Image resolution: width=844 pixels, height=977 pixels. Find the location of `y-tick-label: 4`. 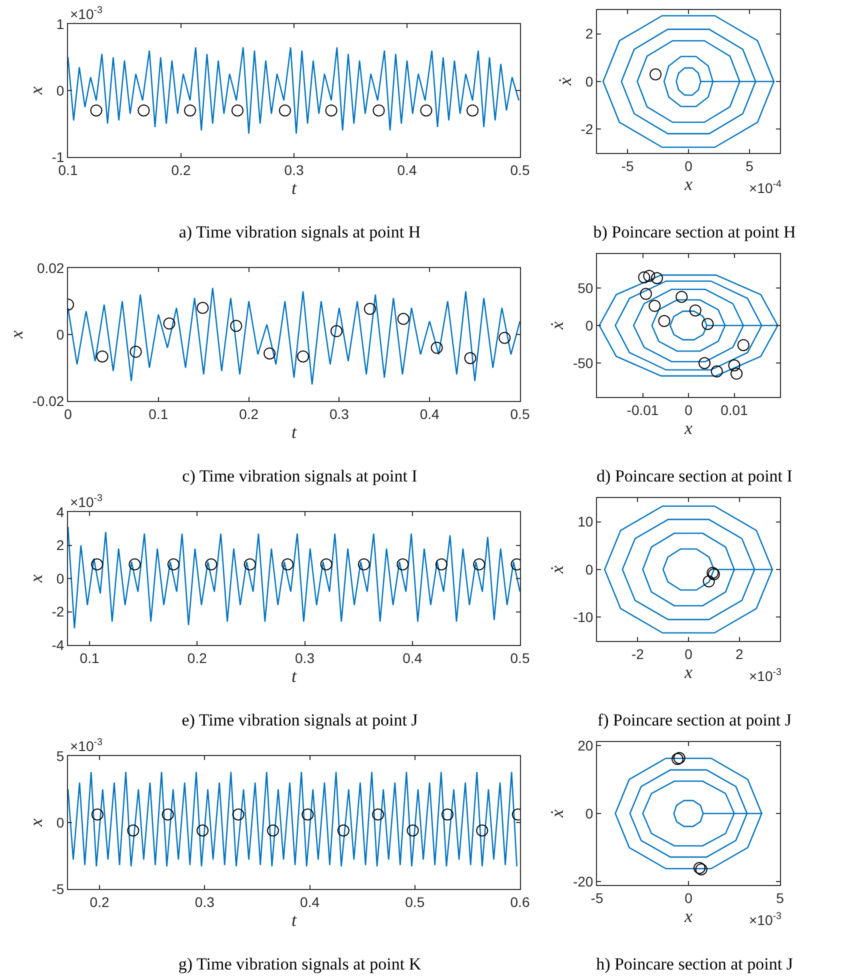

y-tick-label: 4 is located at coordinates (60, 512).